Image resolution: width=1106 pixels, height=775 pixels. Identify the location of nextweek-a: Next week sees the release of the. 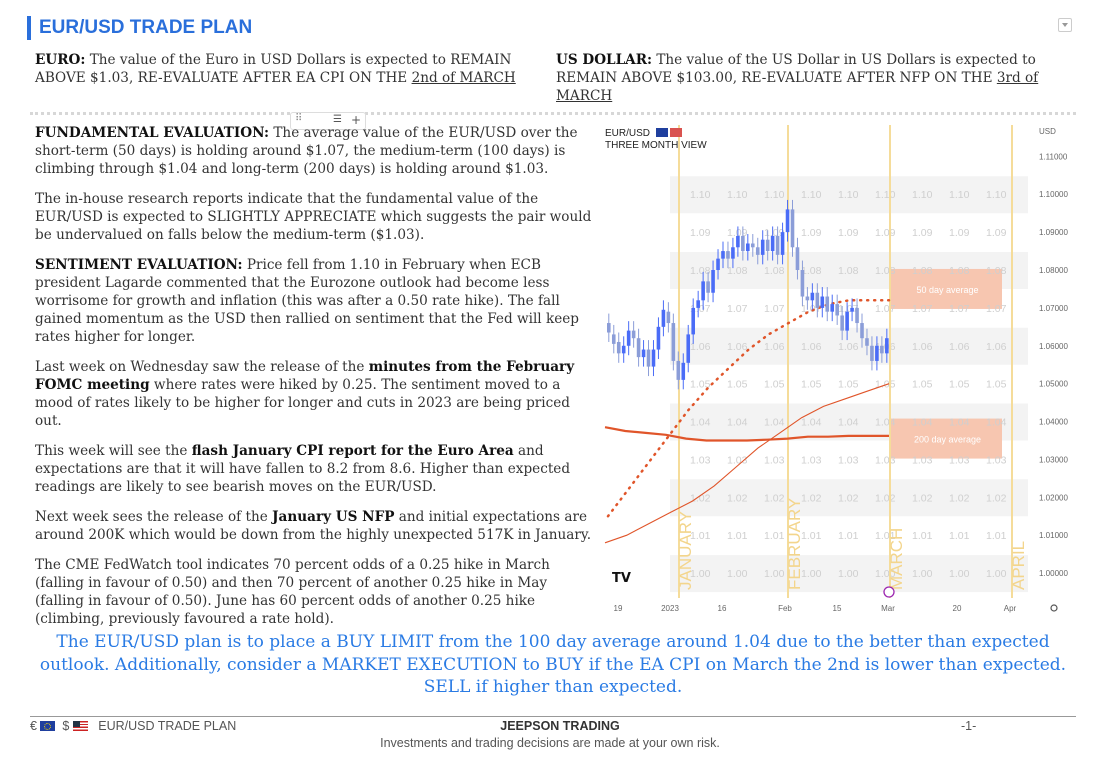
(154, 517).